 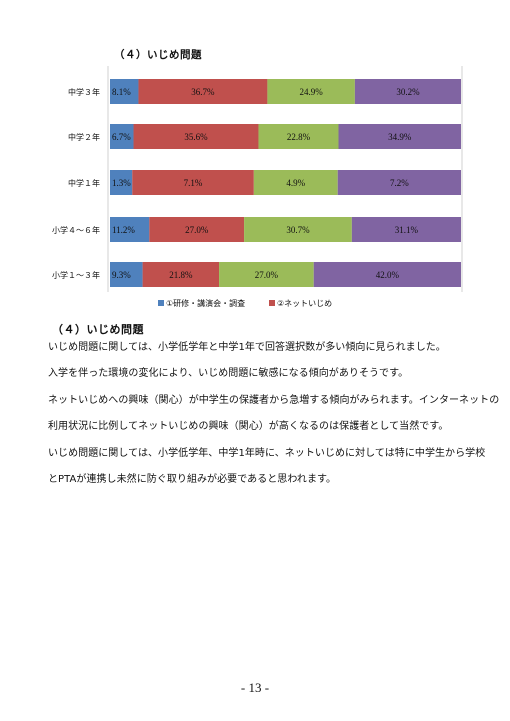 I want to click on paragraph-line: 利用状況に比例してネットいじめの興味（関心）が高くなるのは保護者として当然です。, so click(x=248, y=426).